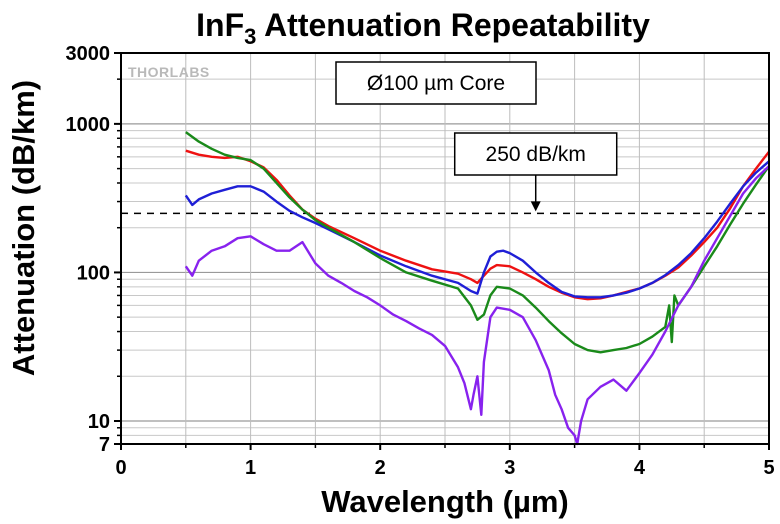  Describe the element at coordinates (445, 173) in the screenshot. I see `reference-line-group: 250 dB/km` at that location.